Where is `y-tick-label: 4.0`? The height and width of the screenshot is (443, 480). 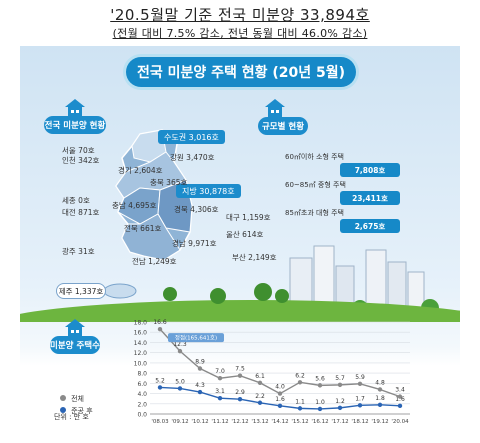 y-tick-label: 4.0 is located at coordinates (142, 394).